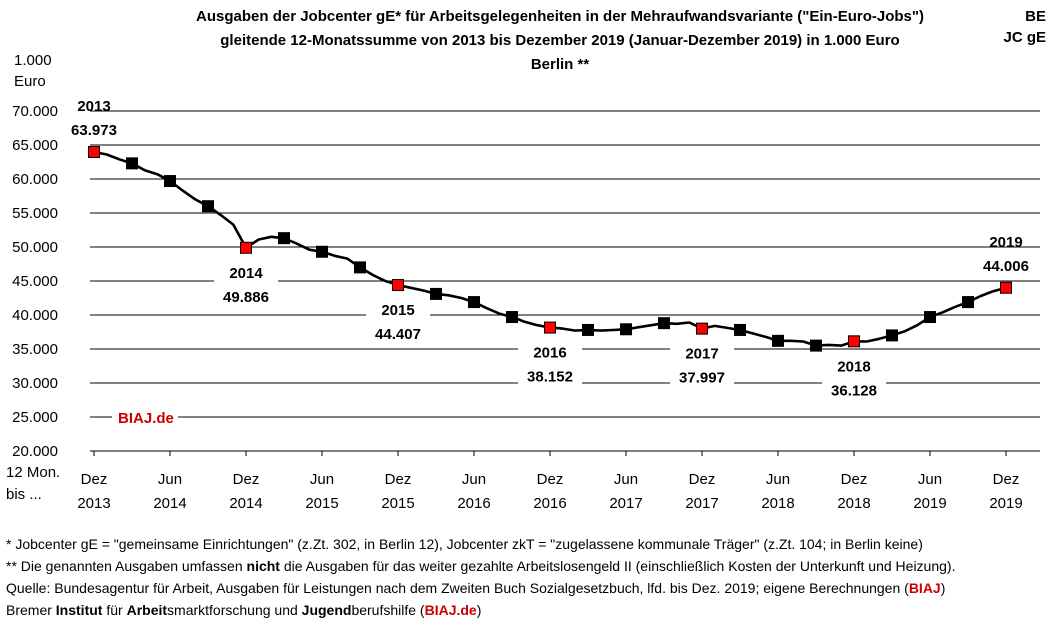 The image size is (1054, 625). Describe the element at coordinates (35, 179) in the screenshot. I see `y-tick-label: 60.000` at that location.